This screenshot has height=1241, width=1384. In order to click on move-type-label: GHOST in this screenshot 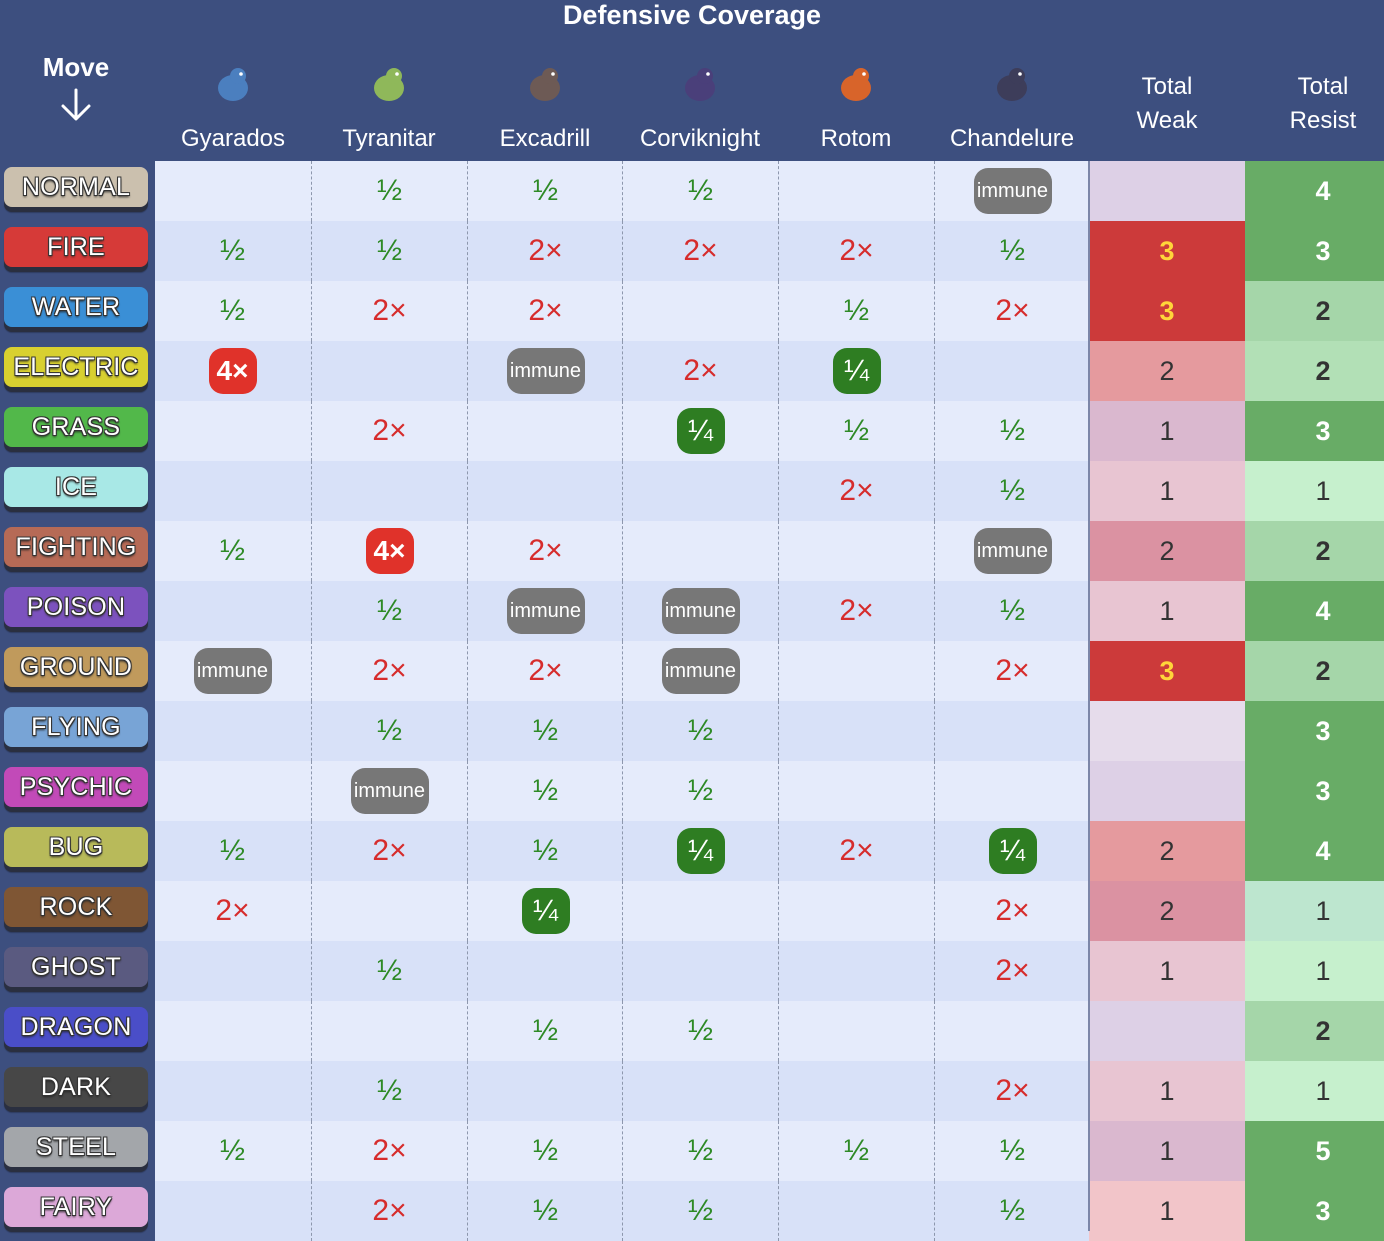, I will do `click(76, 967)`.